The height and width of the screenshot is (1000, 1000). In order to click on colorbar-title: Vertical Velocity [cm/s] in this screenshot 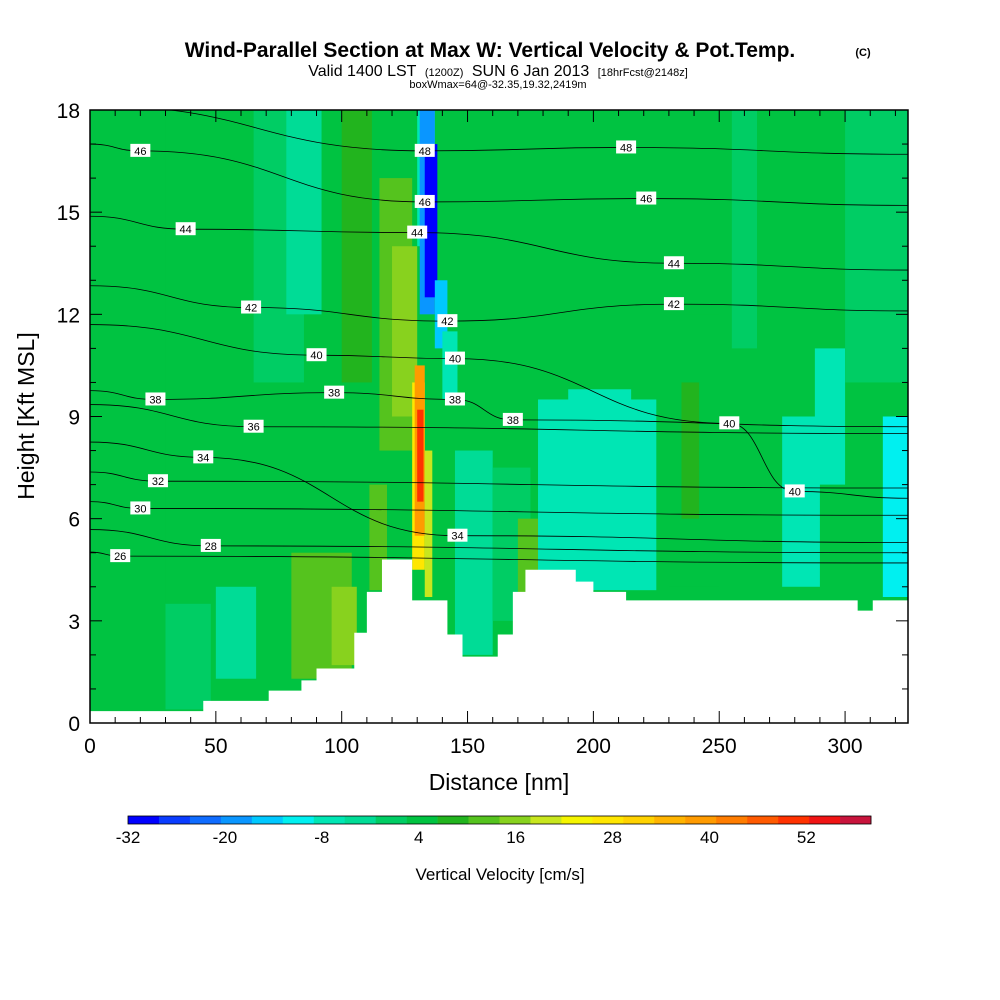, I will do `click(499, 874)`.